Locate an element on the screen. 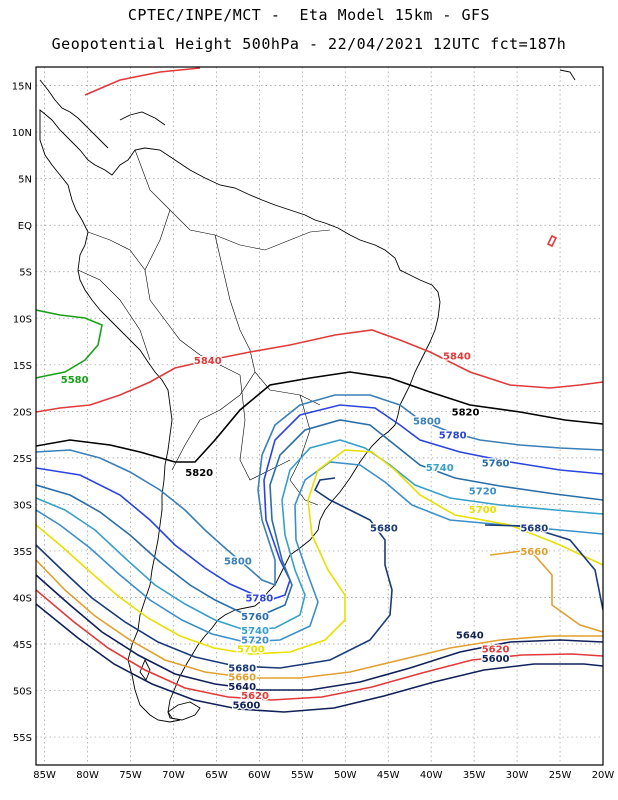  latitude-tick-label: 20S is located at coordinates (22, 412).